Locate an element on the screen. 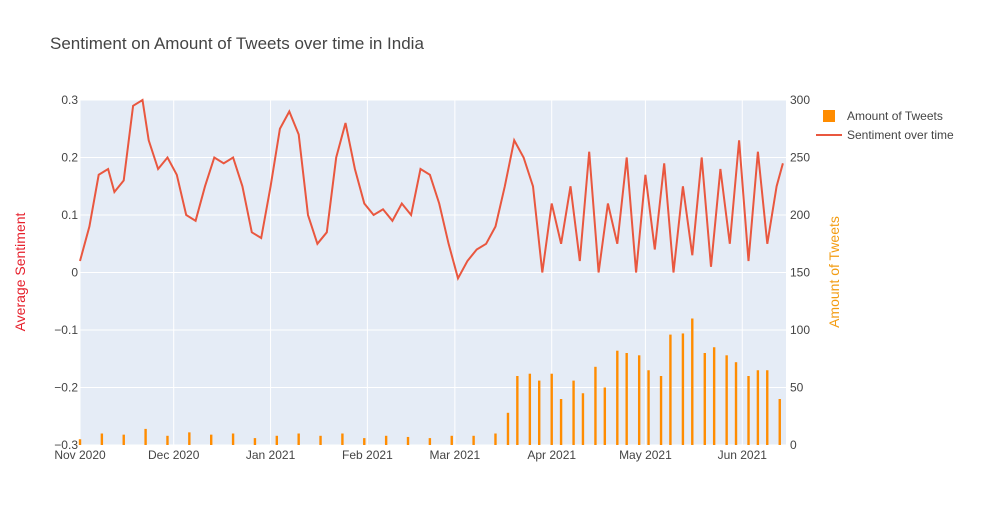  x-tick-label: Apr 2021 is located at coordinates (551, 455).